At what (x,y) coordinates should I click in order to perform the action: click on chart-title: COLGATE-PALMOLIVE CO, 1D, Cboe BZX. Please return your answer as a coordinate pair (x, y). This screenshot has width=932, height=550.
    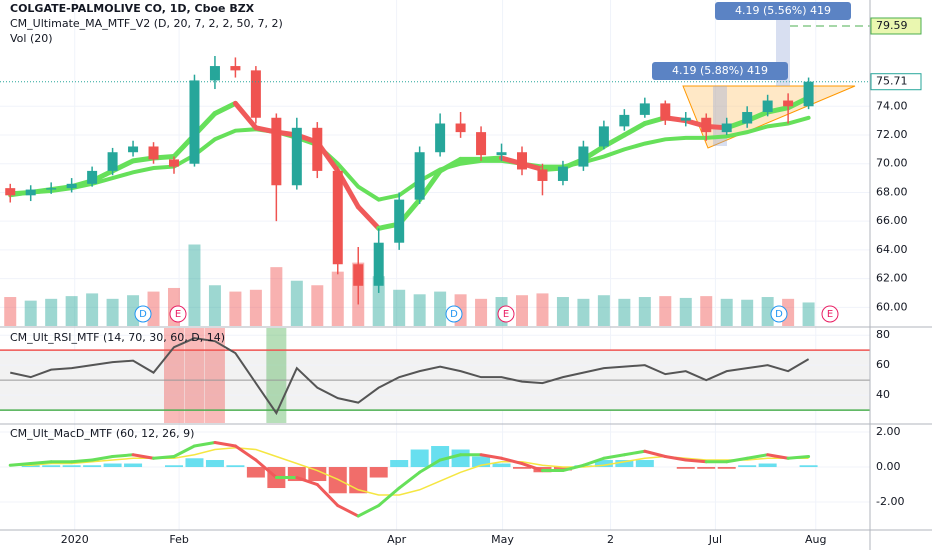
    Looking at the image, I should click on (132, 8).